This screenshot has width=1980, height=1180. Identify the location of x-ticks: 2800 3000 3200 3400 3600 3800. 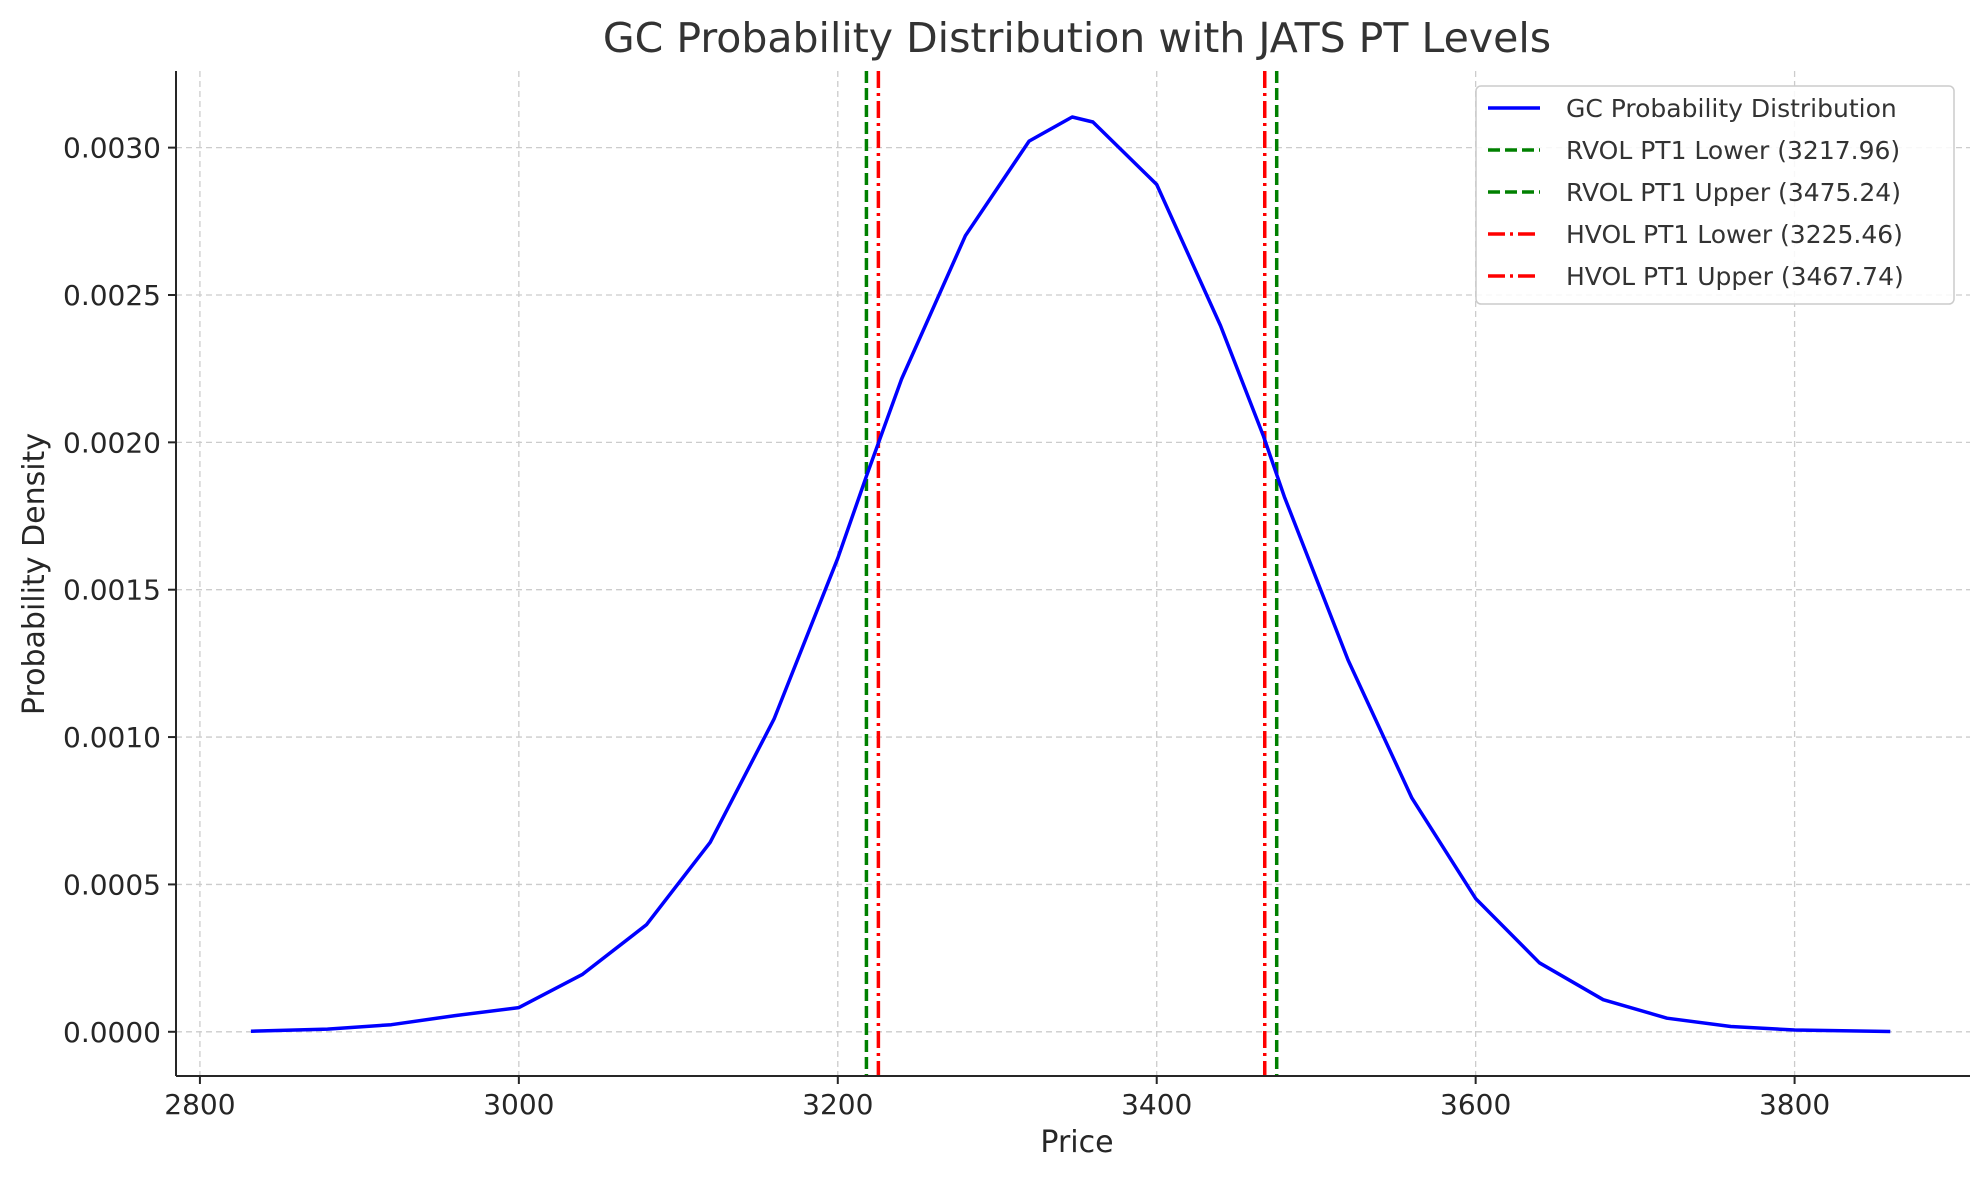
(997, 1098).